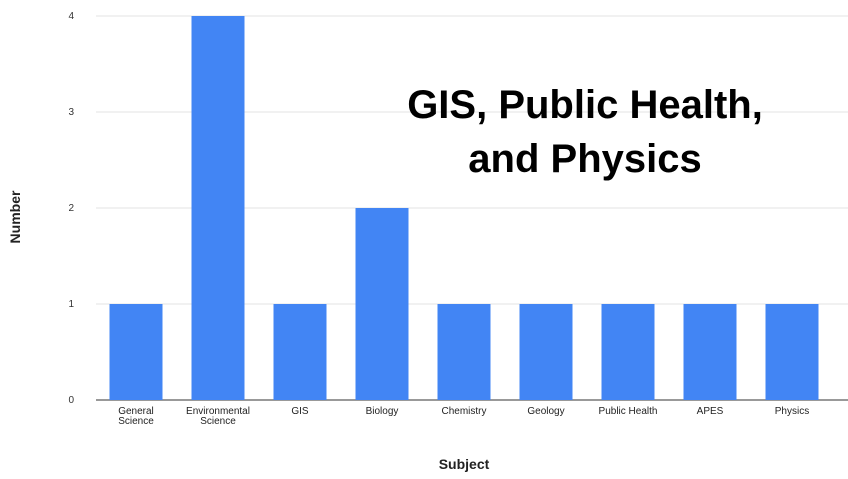 The image size is (848, 479). I want to click on y-tick-label: 0, so click(71, 400).